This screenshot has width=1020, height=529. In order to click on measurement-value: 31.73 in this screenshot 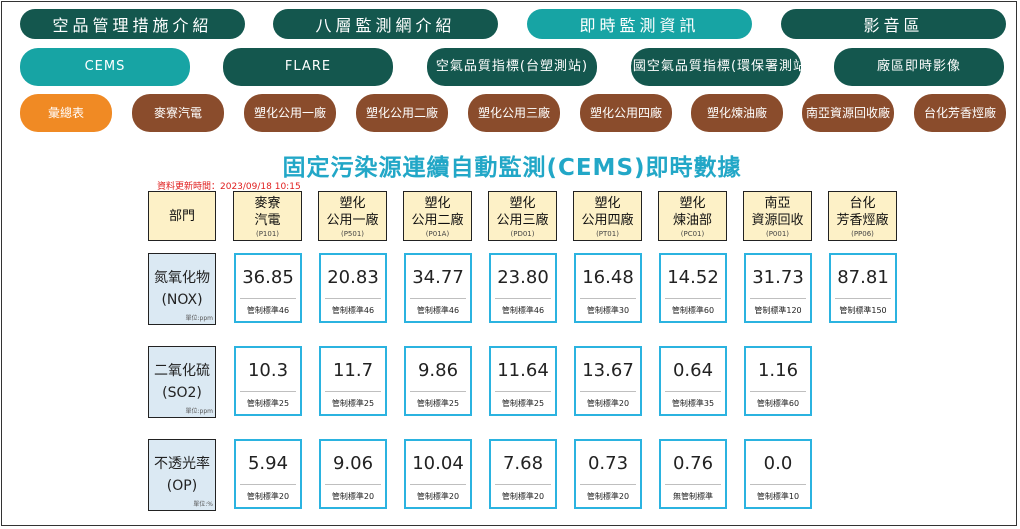, I will do `click(778, 277)`.